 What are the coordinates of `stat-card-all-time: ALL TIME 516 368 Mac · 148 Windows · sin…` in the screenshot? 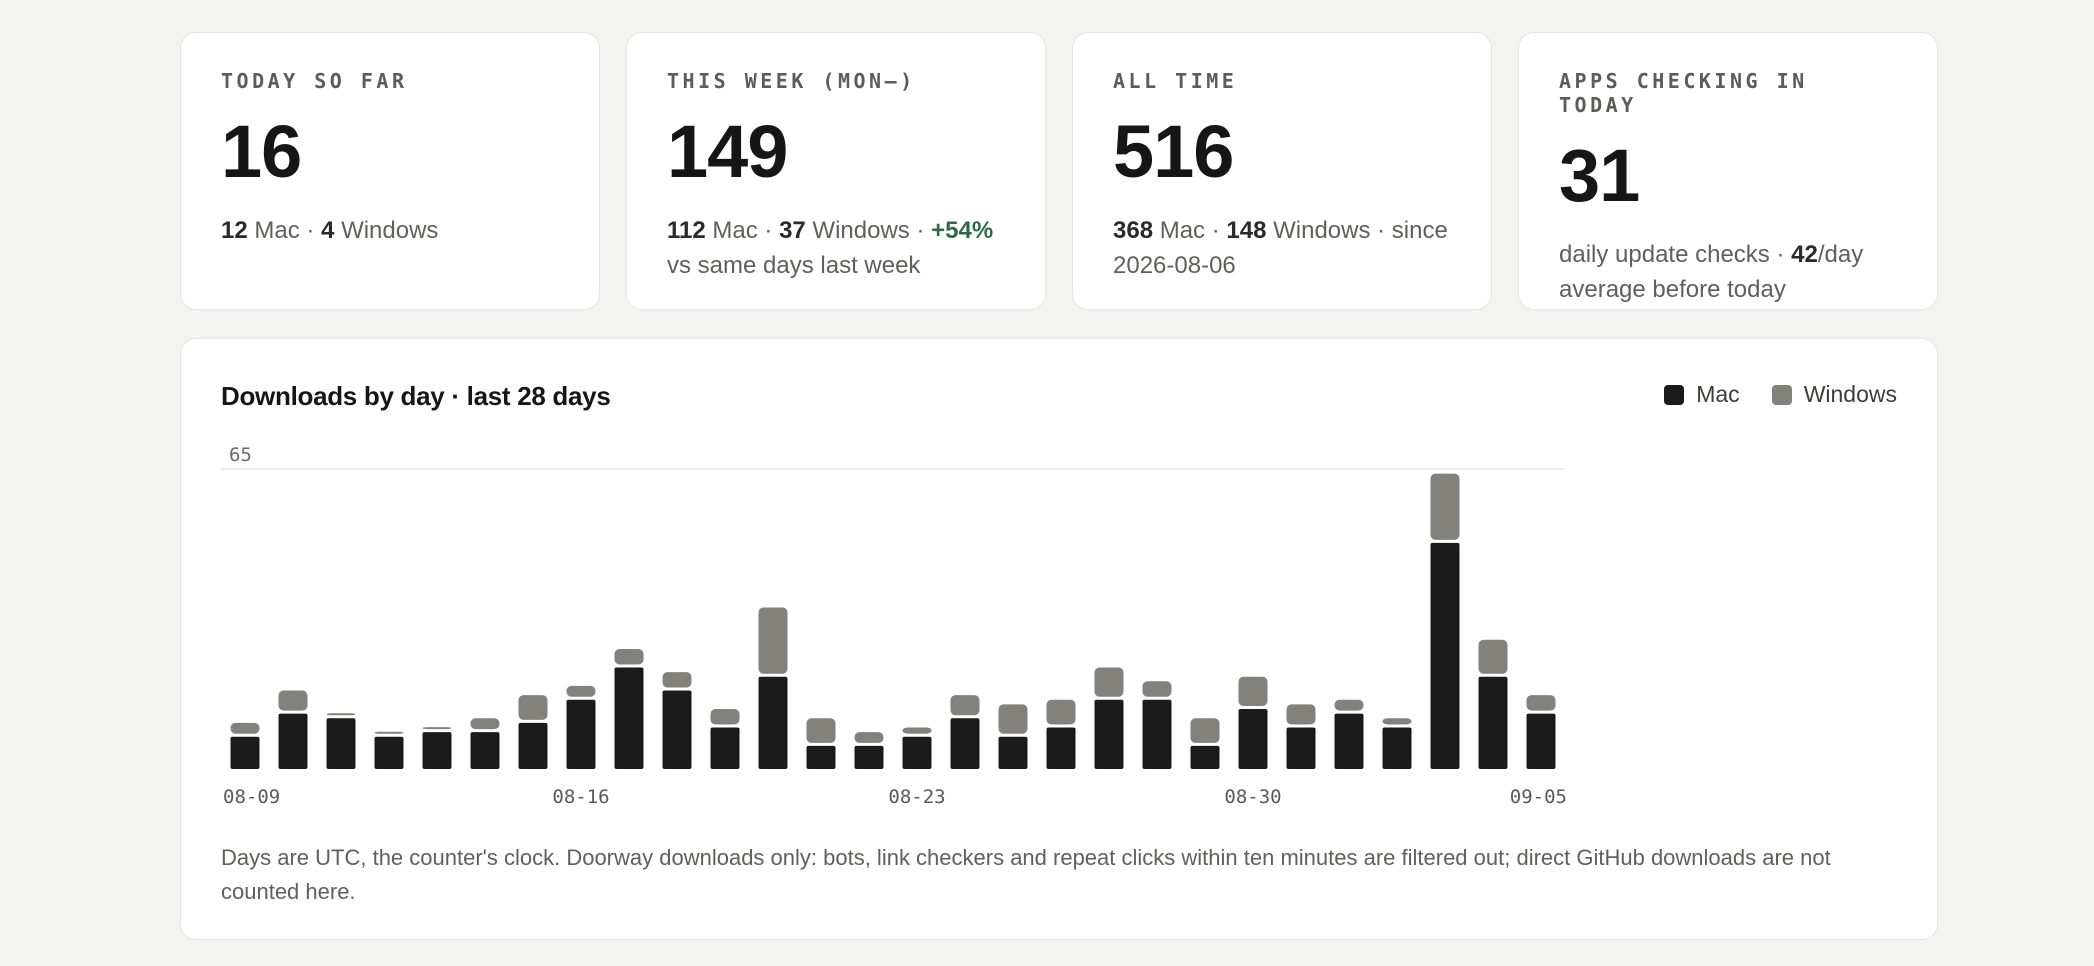 It's located at (1282, 171).